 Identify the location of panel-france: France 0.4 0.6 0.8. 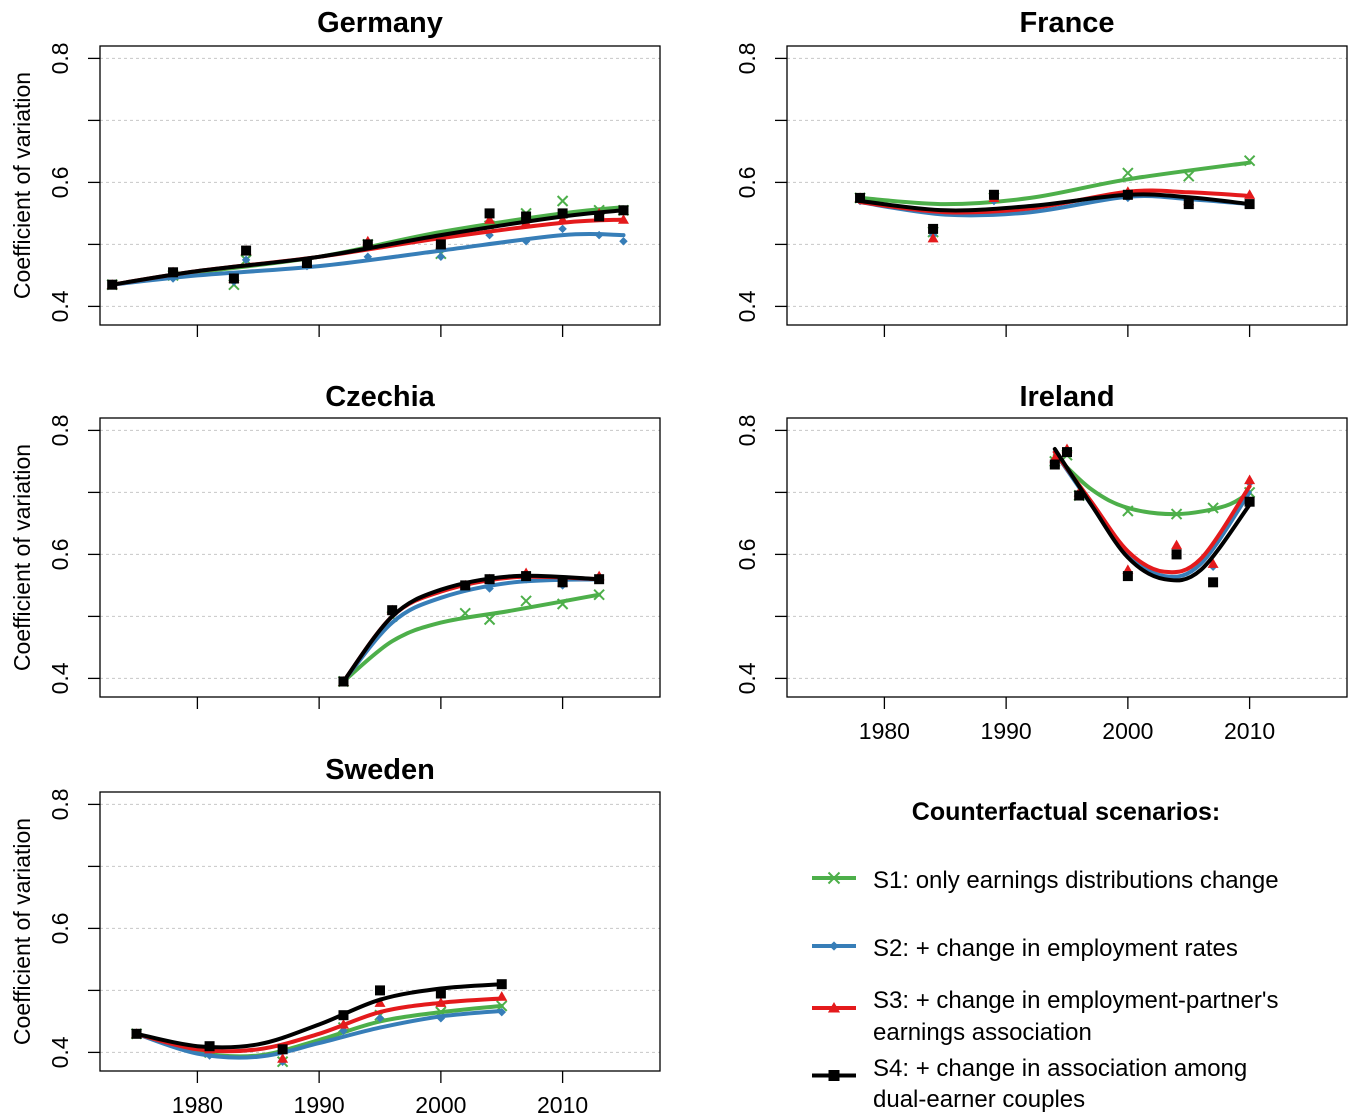
(1041, 172).